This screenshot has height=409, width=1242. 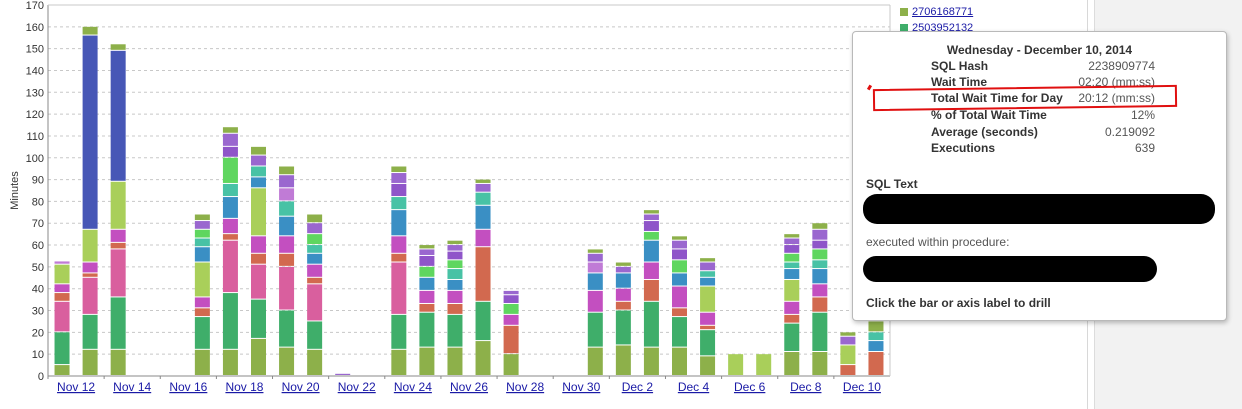 I want to click on x-tick-label: Nov 28, so click(x=525, y=387).